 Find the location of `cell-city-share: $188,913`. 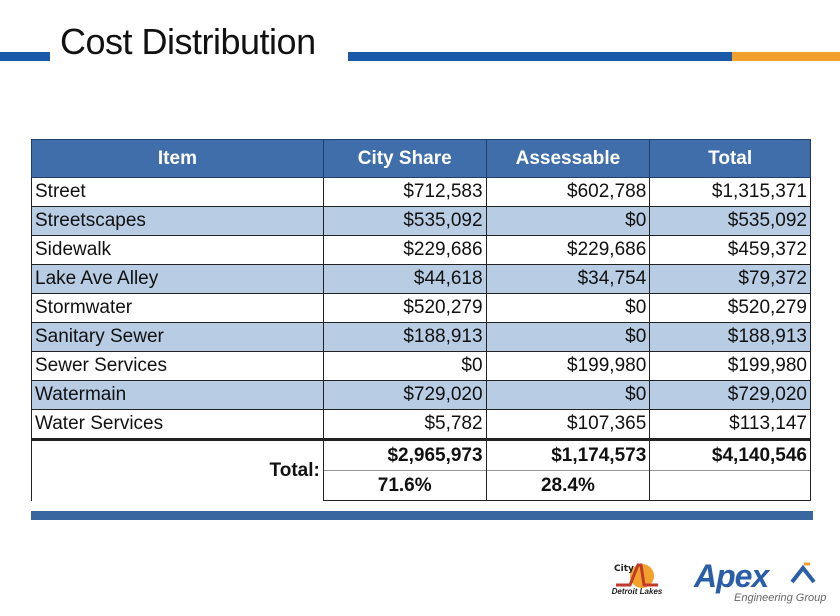

cell-city-share: $188,913 is located at coordinates (404, 337).